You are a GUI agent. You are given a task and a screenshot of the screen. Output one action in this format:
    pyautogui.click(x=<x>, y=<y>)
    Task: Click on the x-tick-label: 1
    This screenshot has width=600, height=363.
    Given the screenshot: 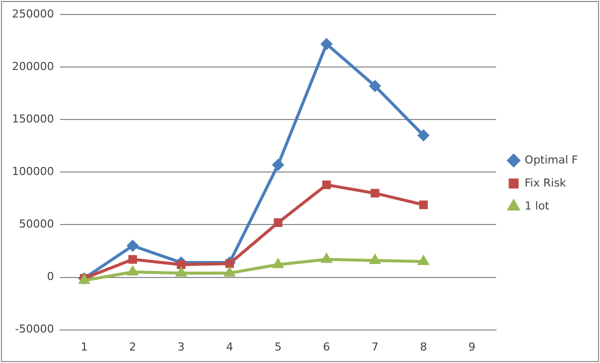 What is the action you would take?
    pyautogui.click(x=84, y=347)
    